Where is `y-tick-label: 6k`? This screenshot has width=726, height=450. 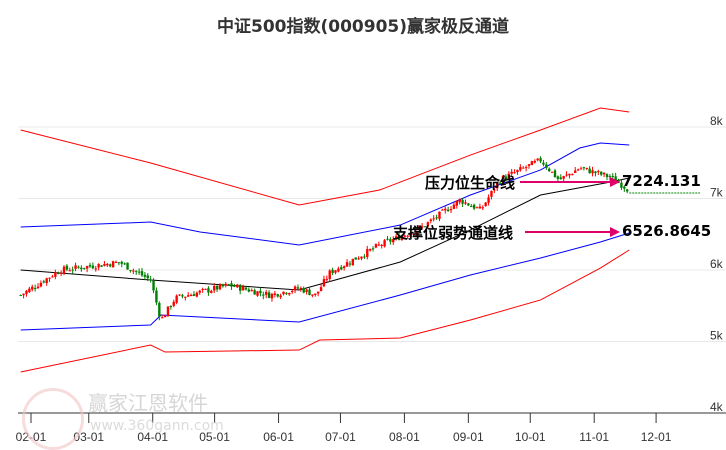 y-tick-label: 6k is located at coordinates (717, 264).